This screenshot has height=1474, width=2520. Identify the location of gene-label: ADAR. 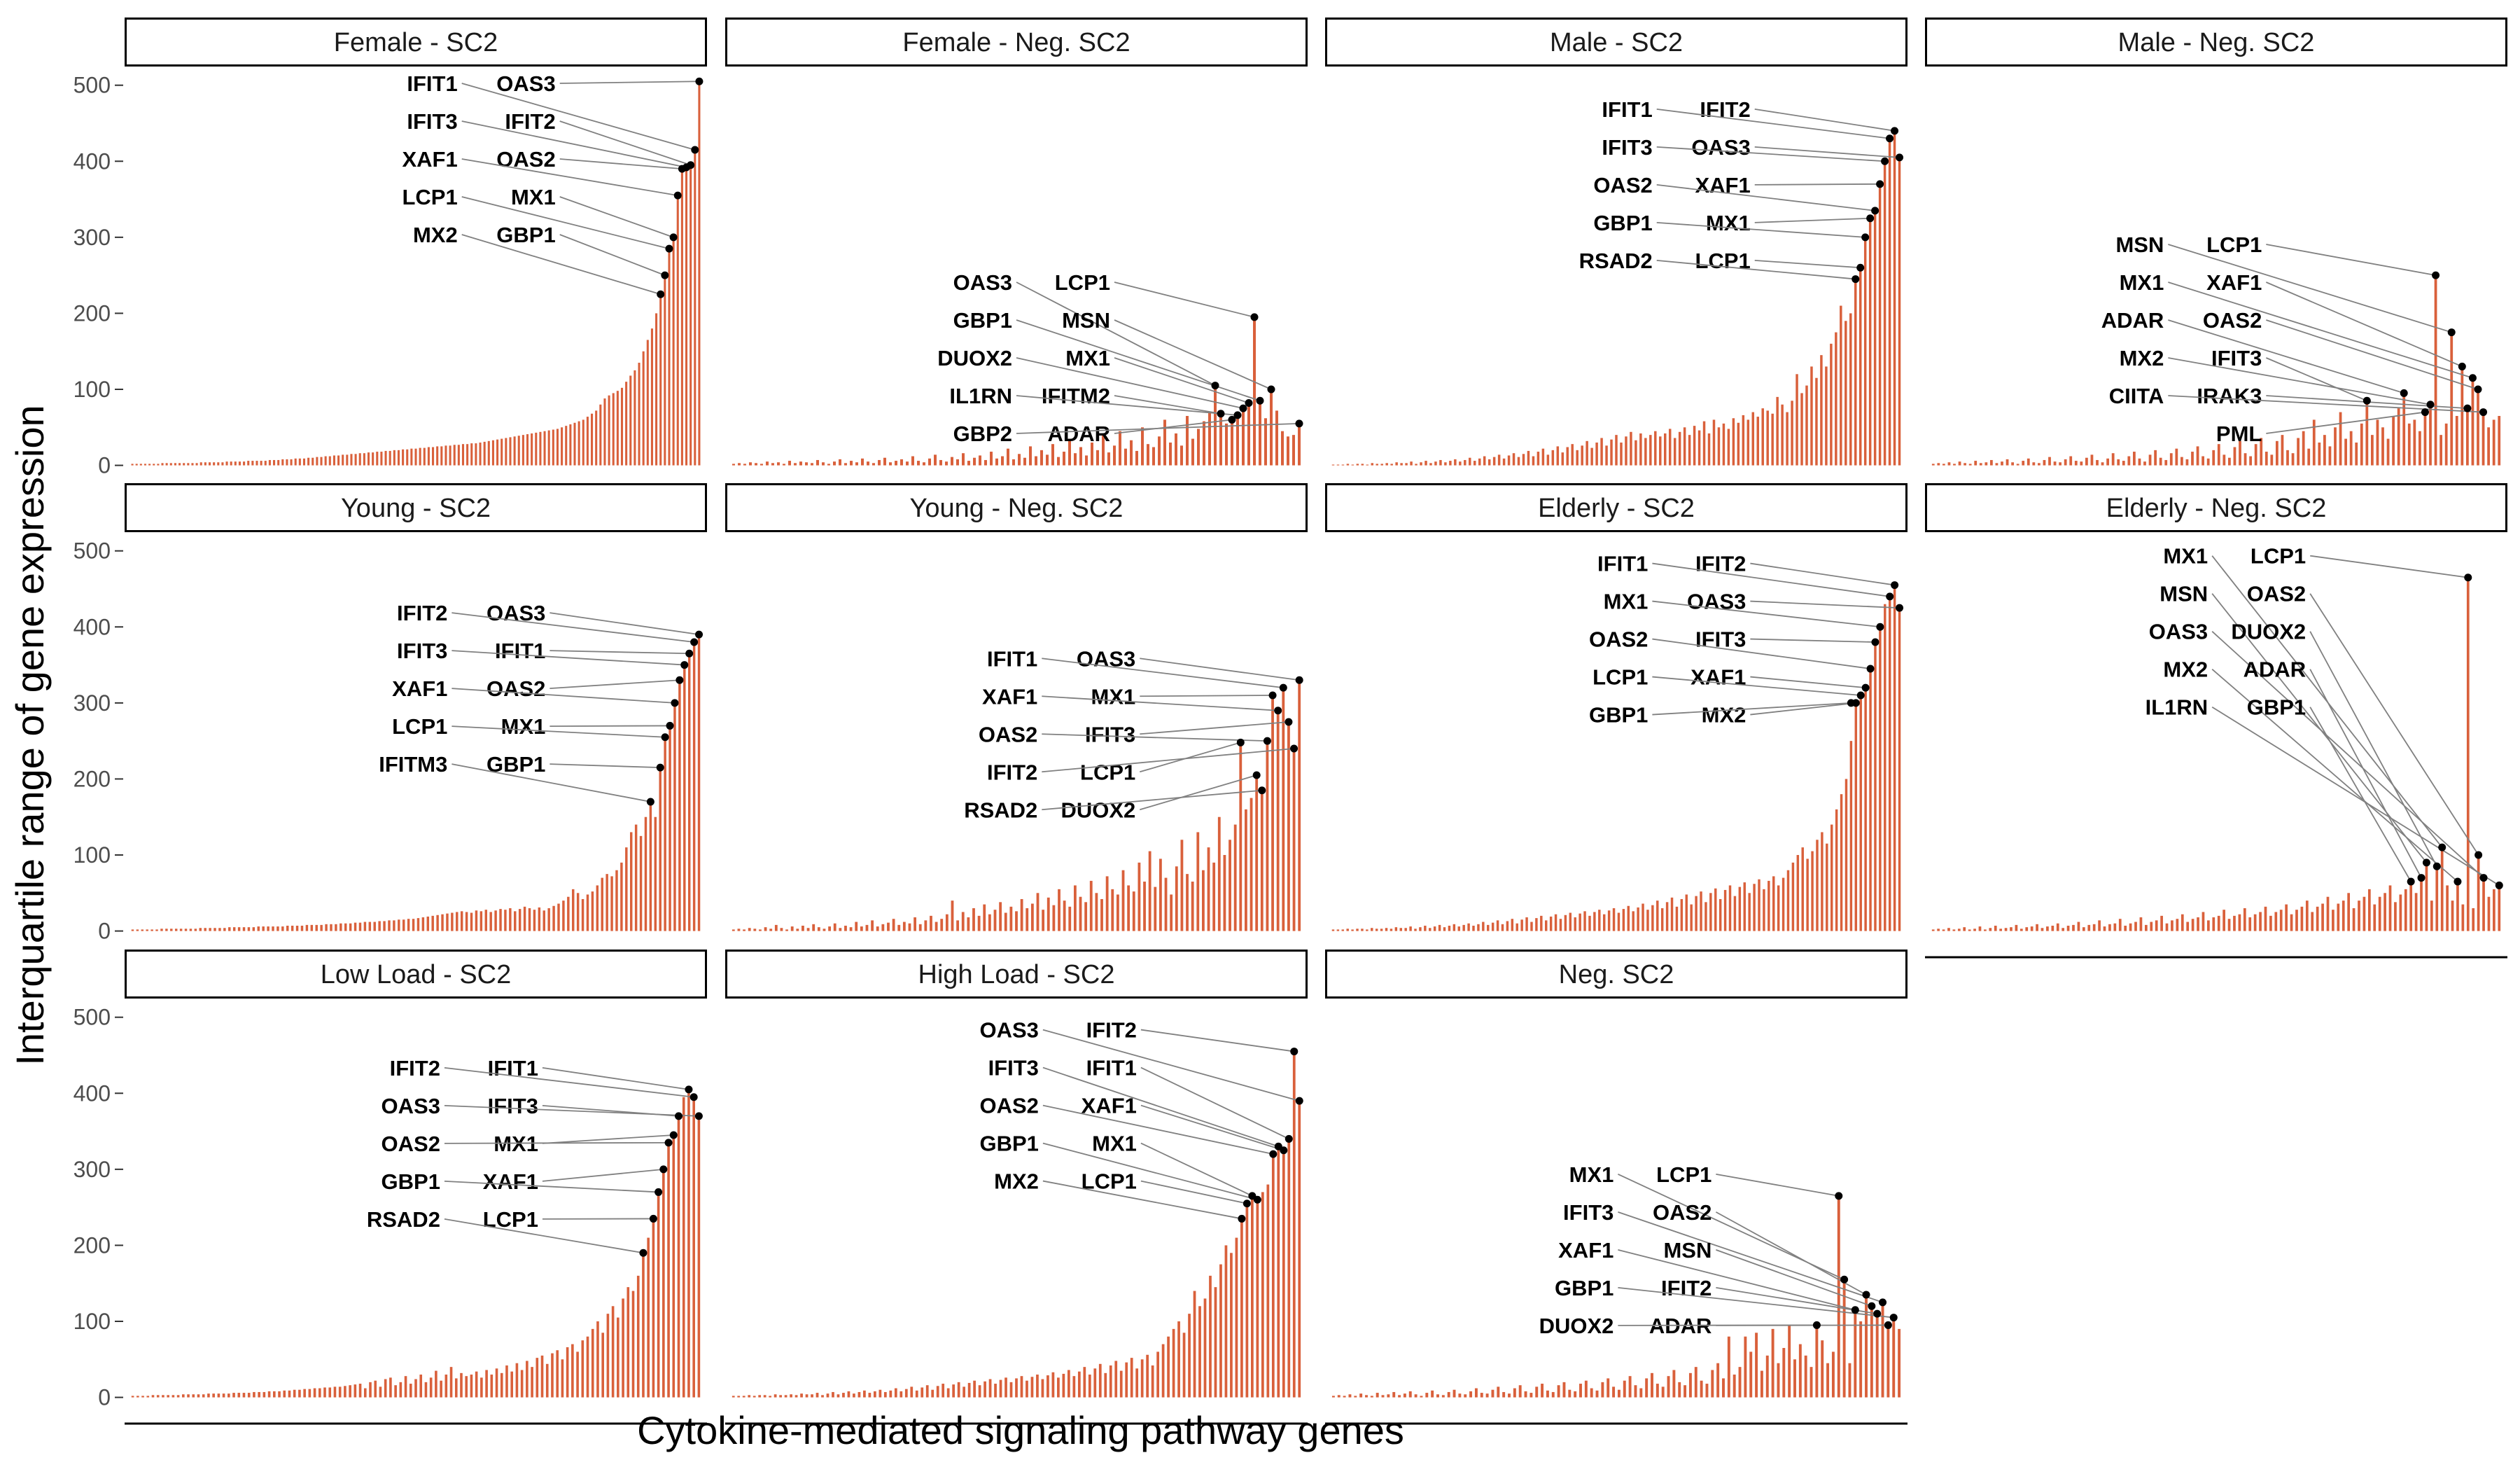
(2132, 321).